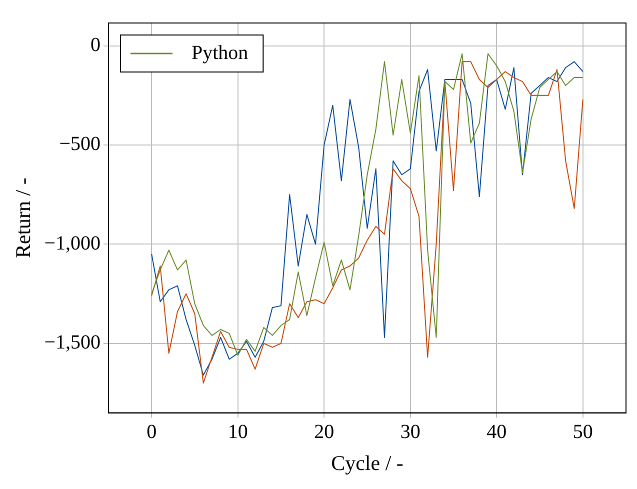 The image size is (637, 489). What do you see at coordinates (23, 218) in the screenshot?
I see `y-axis-title: Return / -` at bounding box center [23, 218].